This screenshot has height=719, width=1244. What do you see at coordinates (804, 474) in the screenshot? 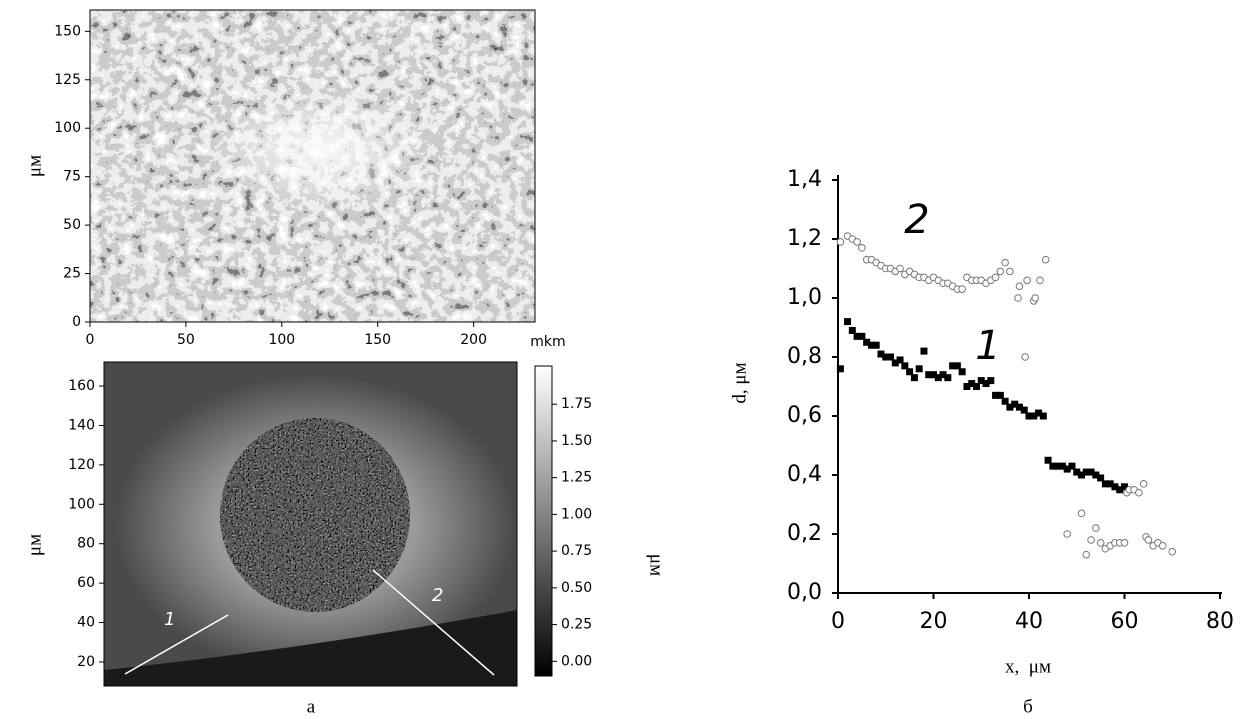
I see `y-tick-label: 0,4` at bounding box center [804, 474].